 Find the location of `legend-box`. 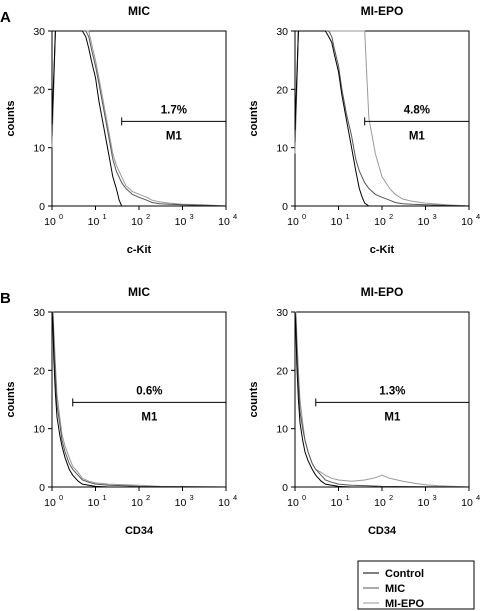

legend-box is located at coordinates (416, 585).